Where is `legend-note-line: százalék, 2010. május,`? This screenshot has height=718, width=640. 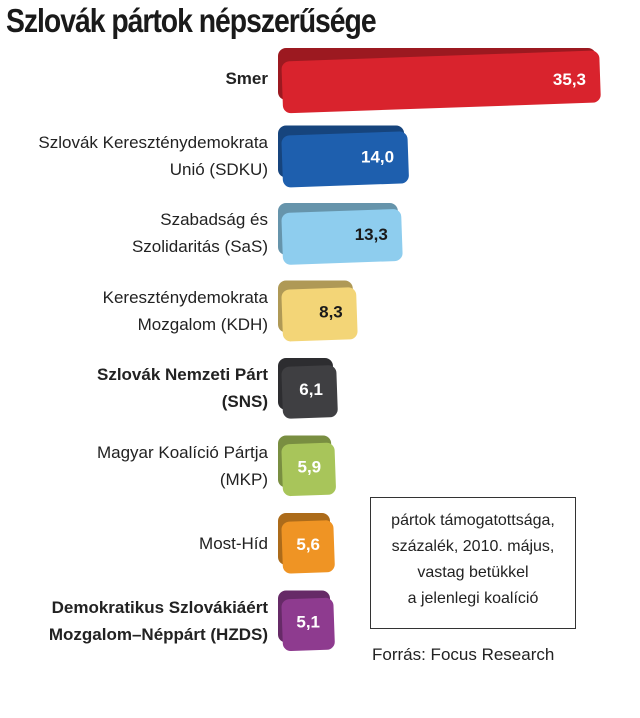 legend-note-line: százalék, 2010. május, is located at coordinates (473, 546).